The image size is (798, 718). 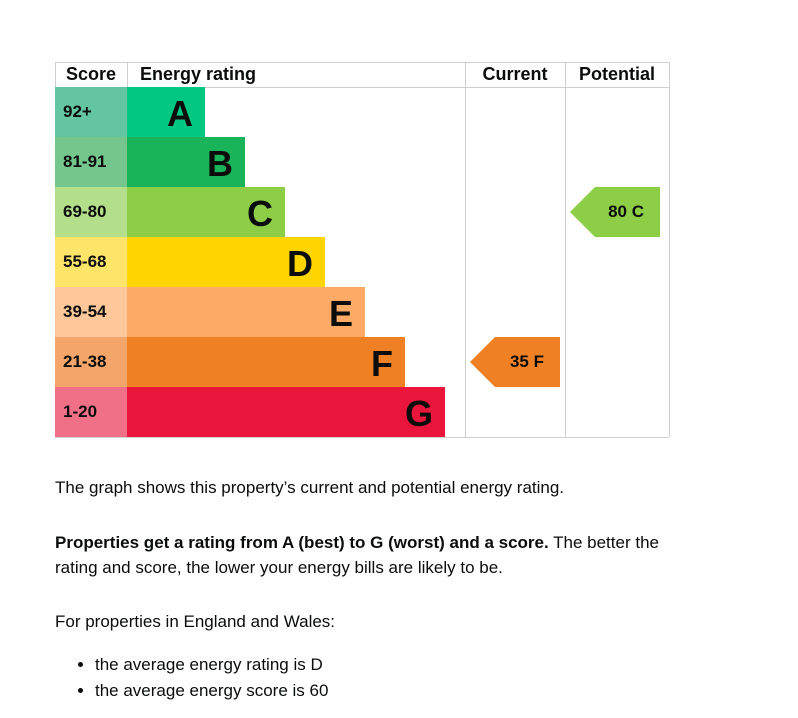 What do you see at coordinates (615, 212) in the screenshot?
I see `potential-rating-arrow: 80 C` at bounding box center [615, 212].